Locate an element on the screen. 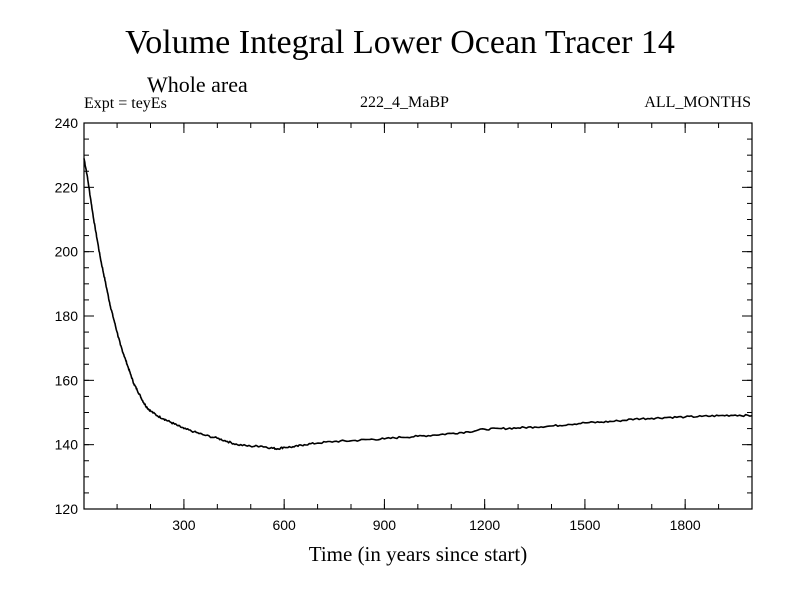 The width and height of the screenshot is (800, 600). experiment-label: Expt = teyEs is located at coordinates (125, 103).